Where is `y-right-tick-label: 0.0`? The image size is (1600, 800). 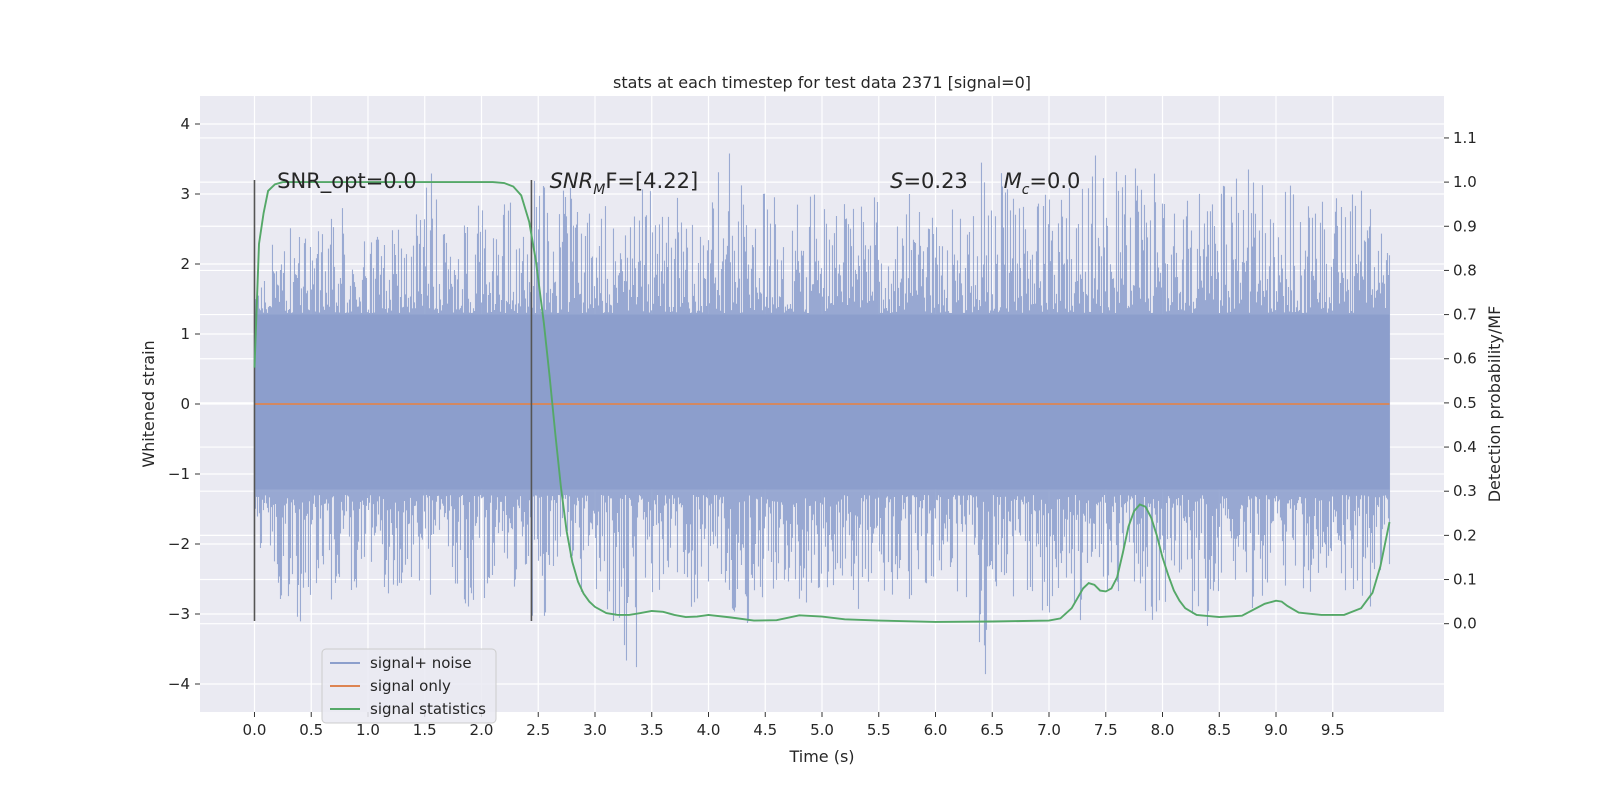
y-right-tick-label: 0.0 is located at coordinates (1465, 624).